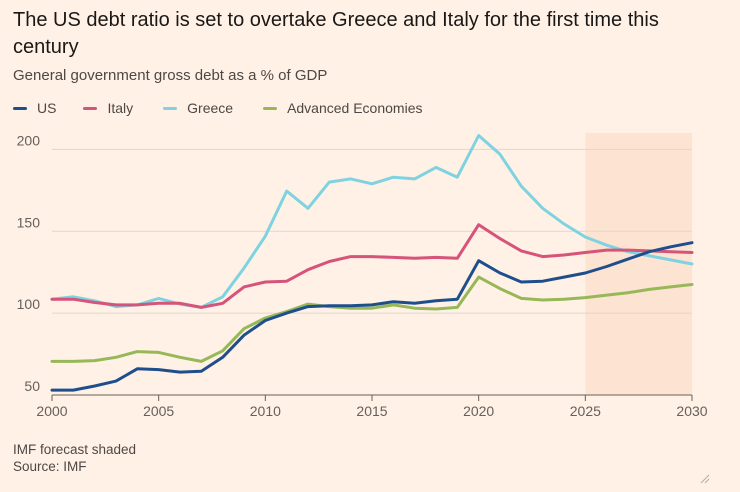  I want to click on y-tick-label: 100, so click(29, 304).